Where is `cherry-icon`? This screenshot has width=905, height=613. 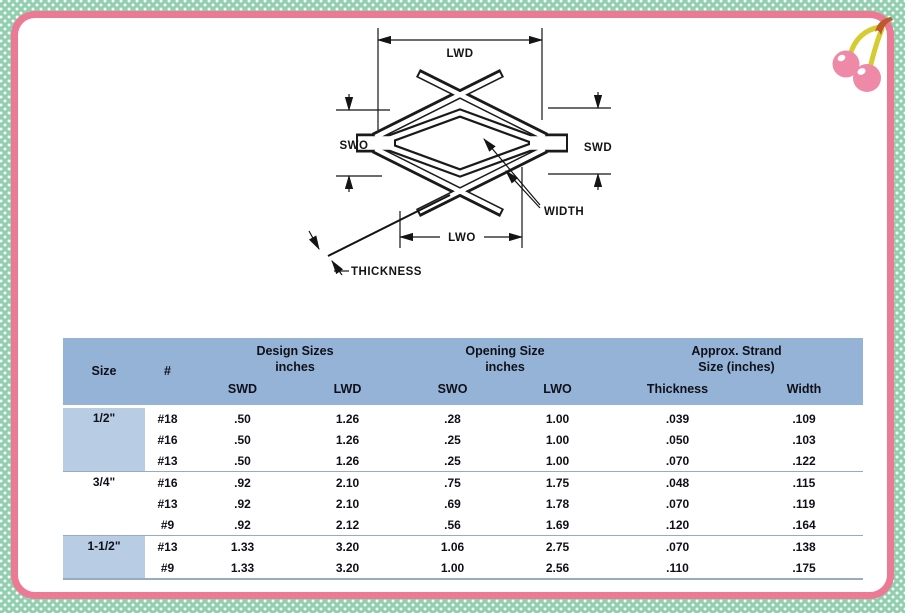
cherry-icon is located at coordinates (862, 54).